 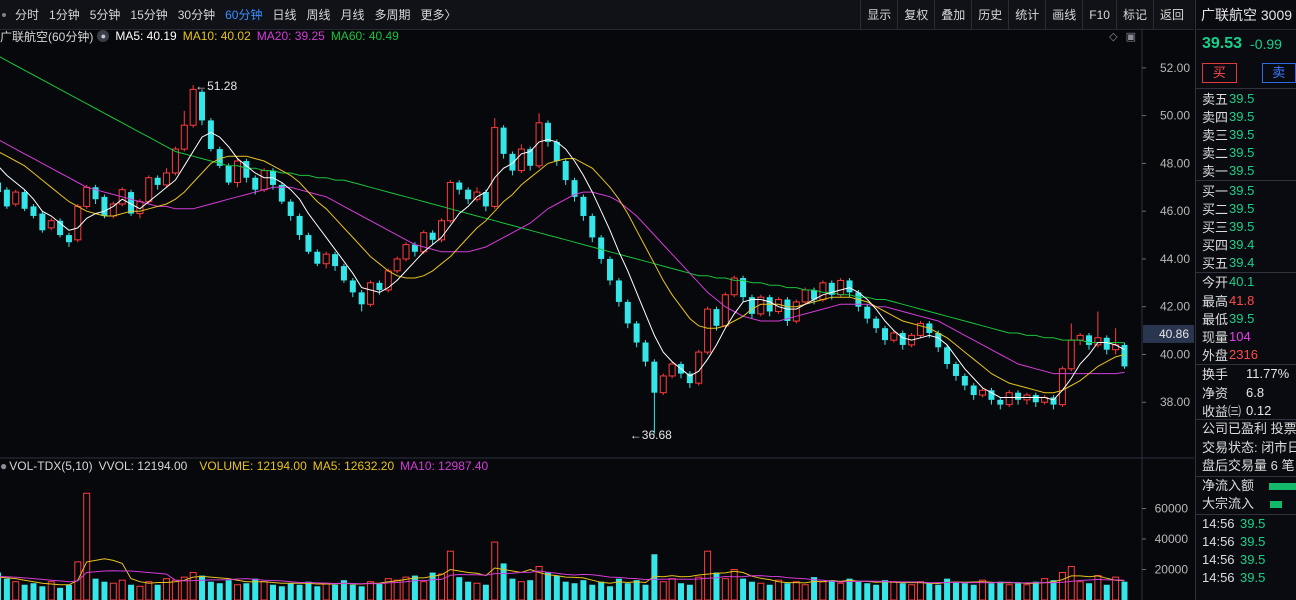 What do you see at coordinates (444, 466) in the screenshot?
I see `vol-ma10: MA10: 12987.40` at bounding box center [444, 466].